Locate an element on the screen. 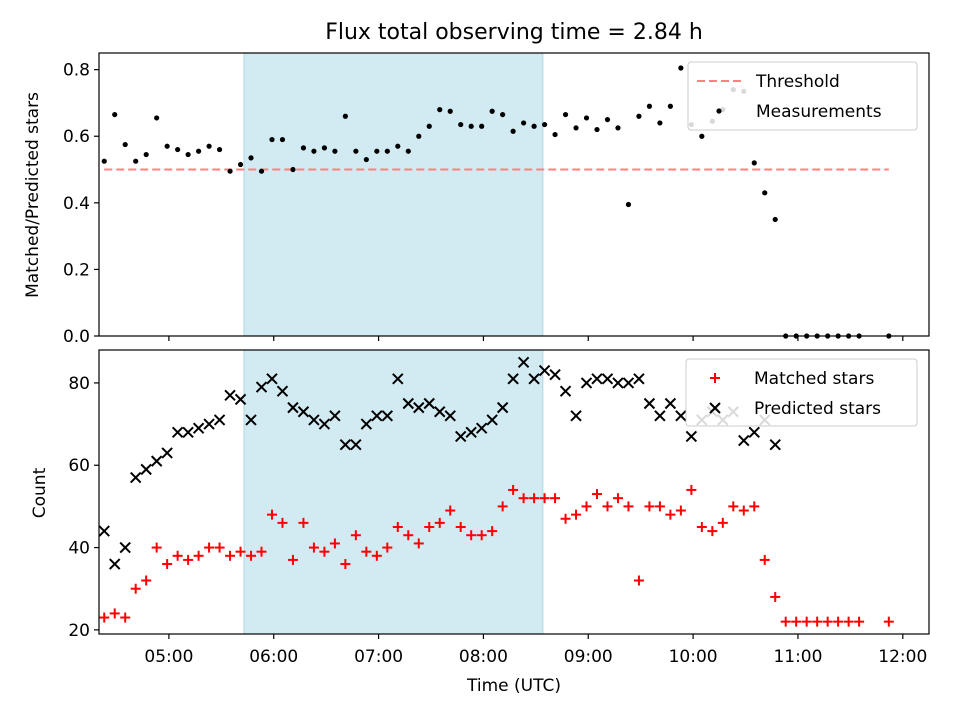  top-y-tick-label: 0.0 is located at coordinates (76, 337).